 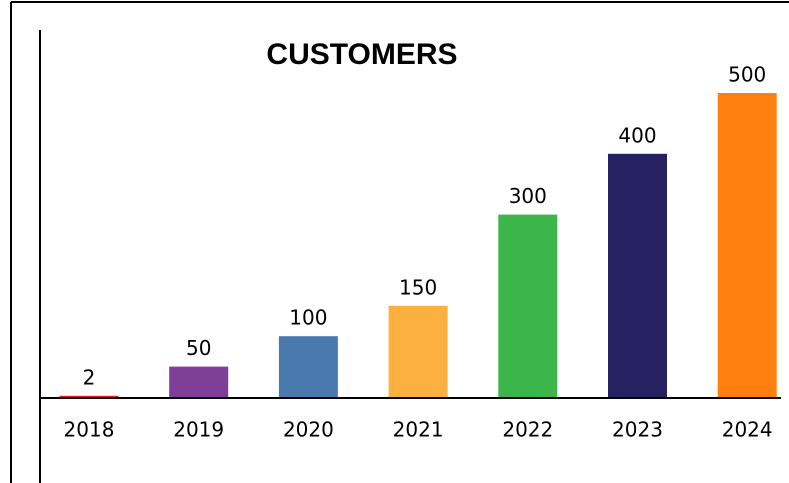 What do you see at coordinates (418, 430) in the screenshot?
I see `x-tick-label: 2021` at bounding box center [418, 430].